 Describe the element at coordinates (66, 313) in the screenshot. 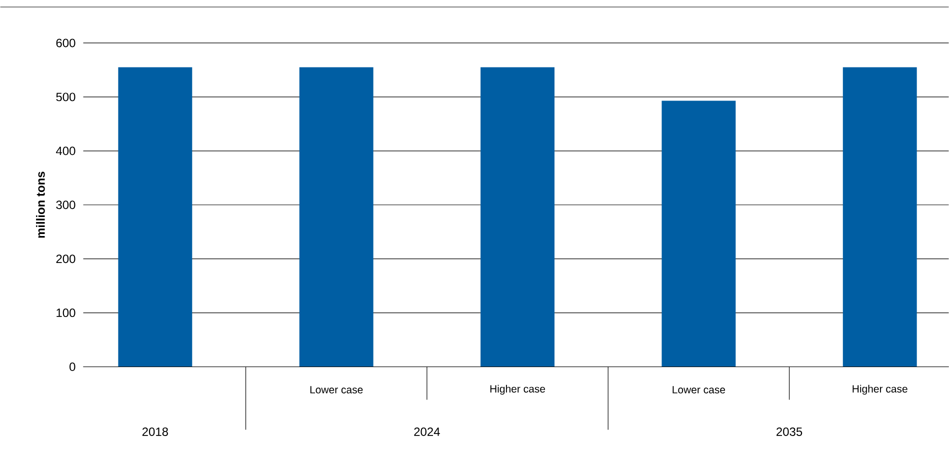

I see `y-tick-label: 100` at that location.